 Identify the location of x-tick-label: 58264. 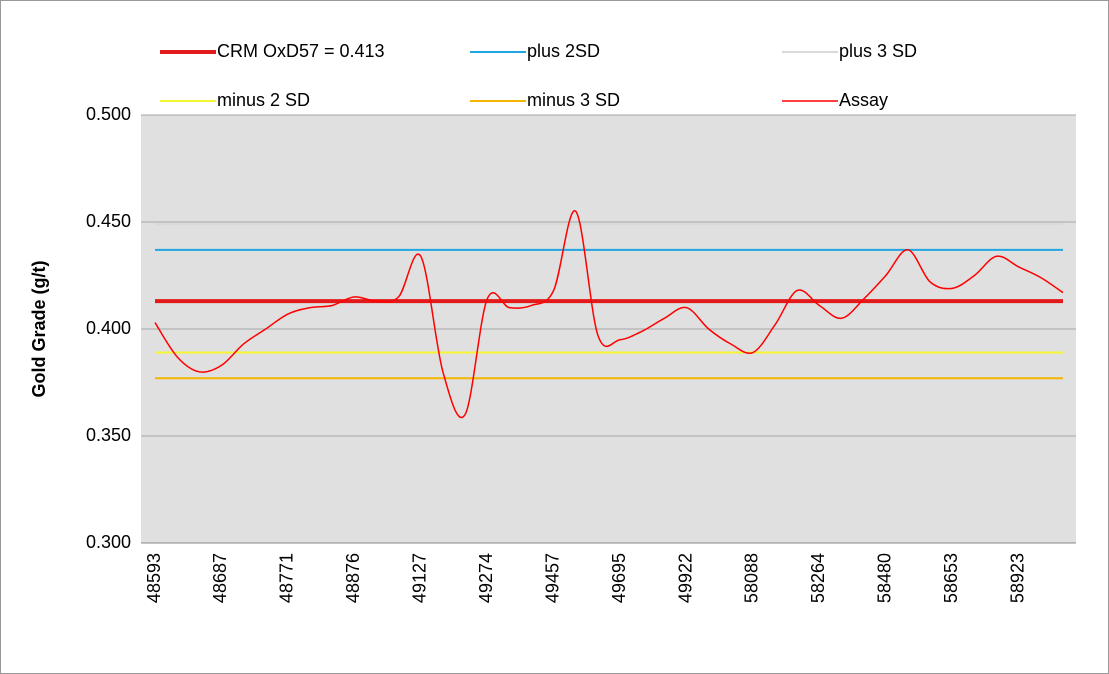
(818, 578).